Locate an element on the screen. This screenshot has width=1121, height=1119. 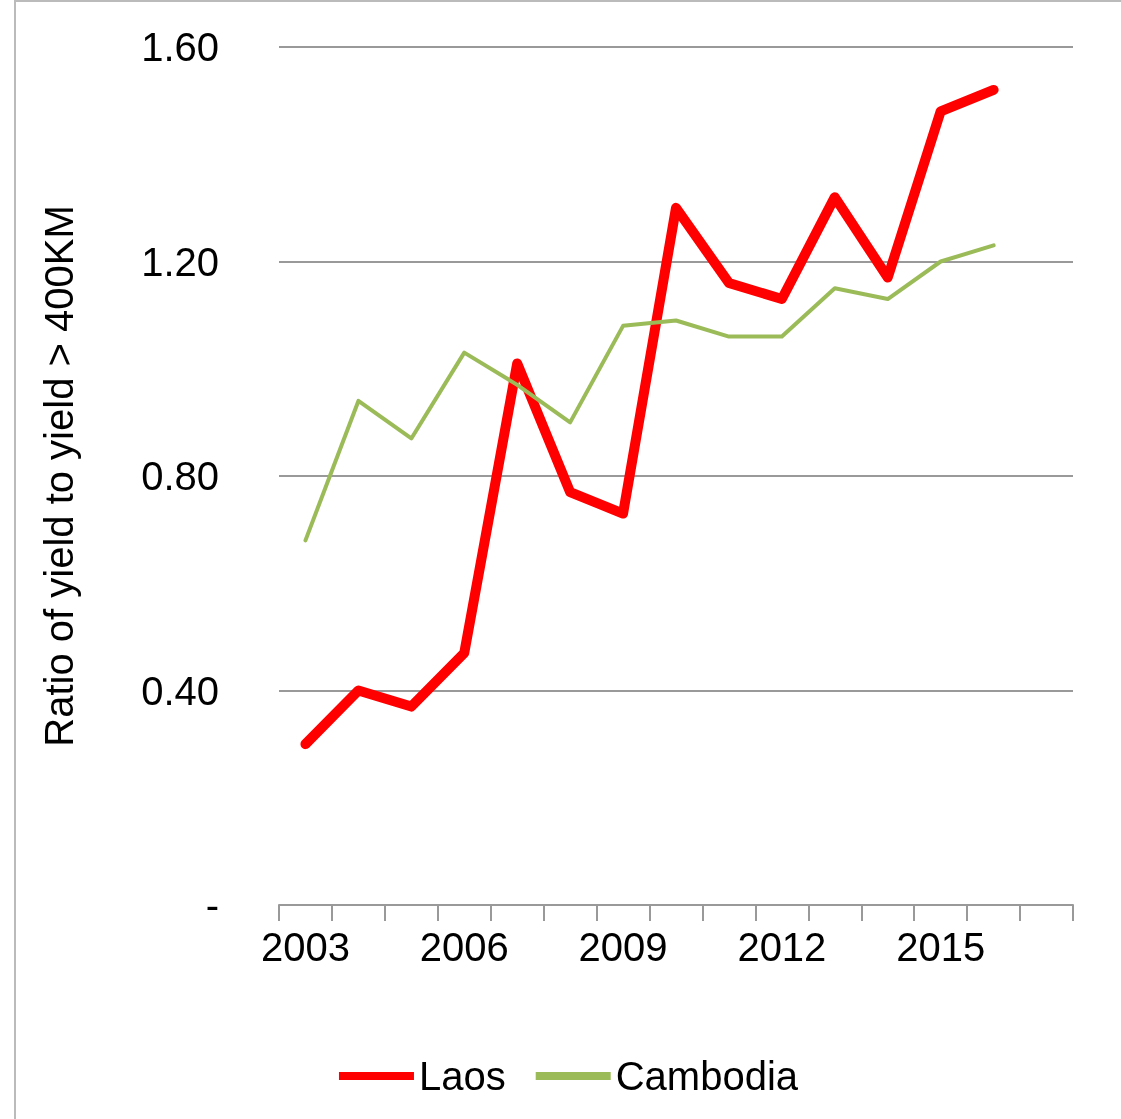
x-tick-label: 2006 is located at coordinates (464, 947).